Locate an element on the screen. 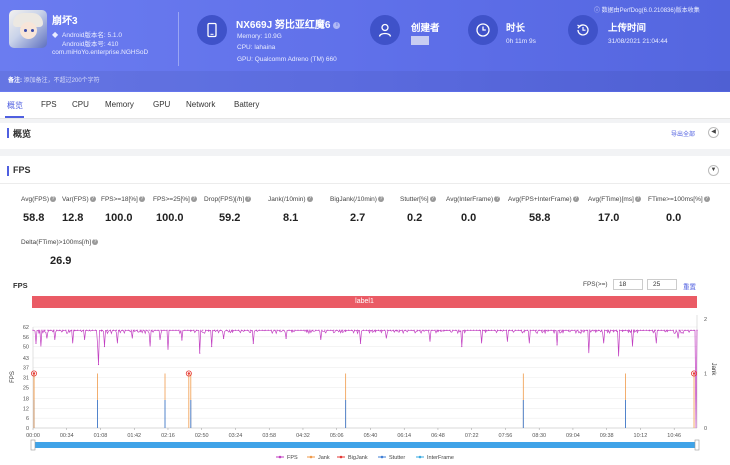 Image resolution: width=730 pixels, height=465 pixels. package-name: com.miHoYo.enterprise.NGHSoD is located at coordinates (100, 52).